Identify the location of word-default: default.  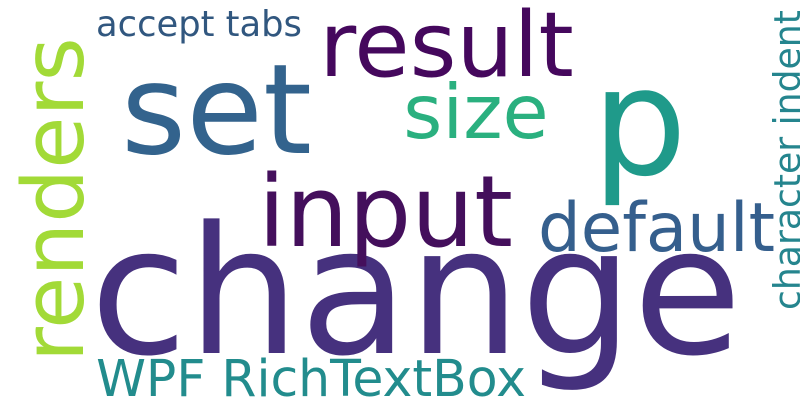
(656, 227).